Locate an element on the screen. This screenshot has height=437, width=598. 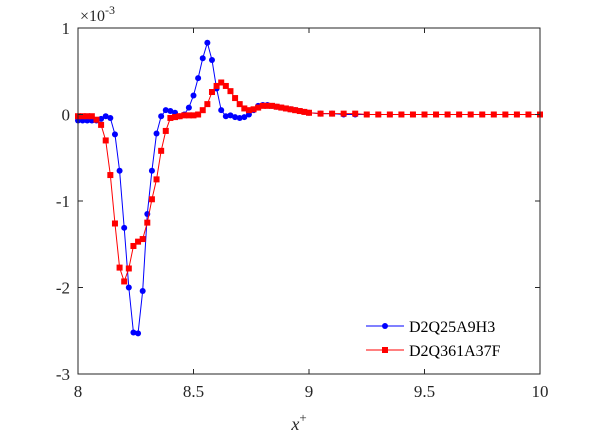
y-tick-label: -1 is located at coordinates (63, 201).